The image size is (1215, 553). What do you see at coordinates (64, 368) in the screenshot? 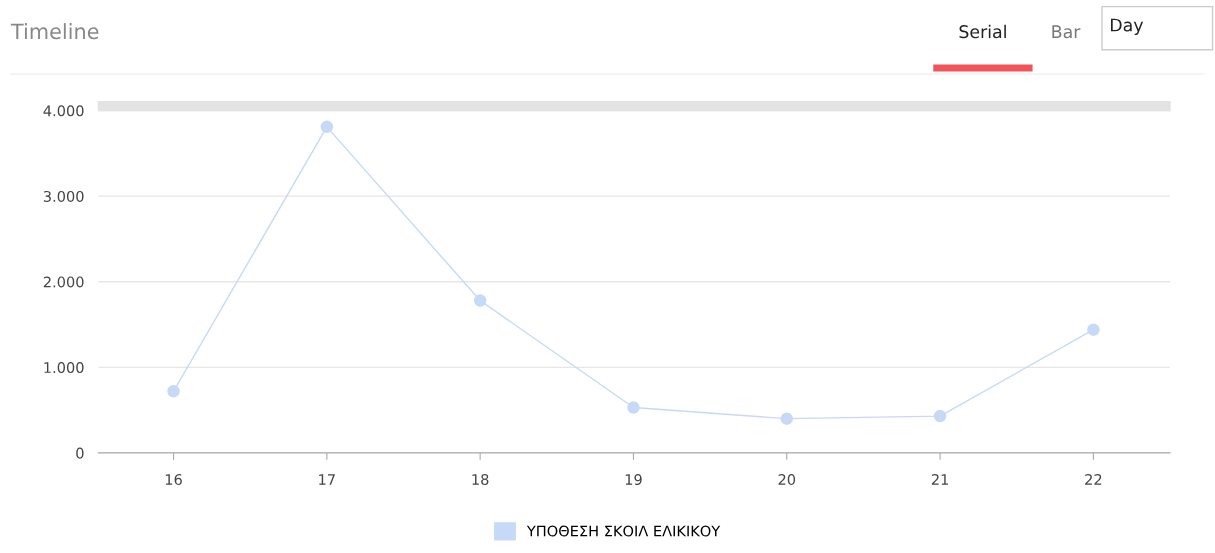
I see `y-tick-label: 1.000` at bounding box center [64, 368].